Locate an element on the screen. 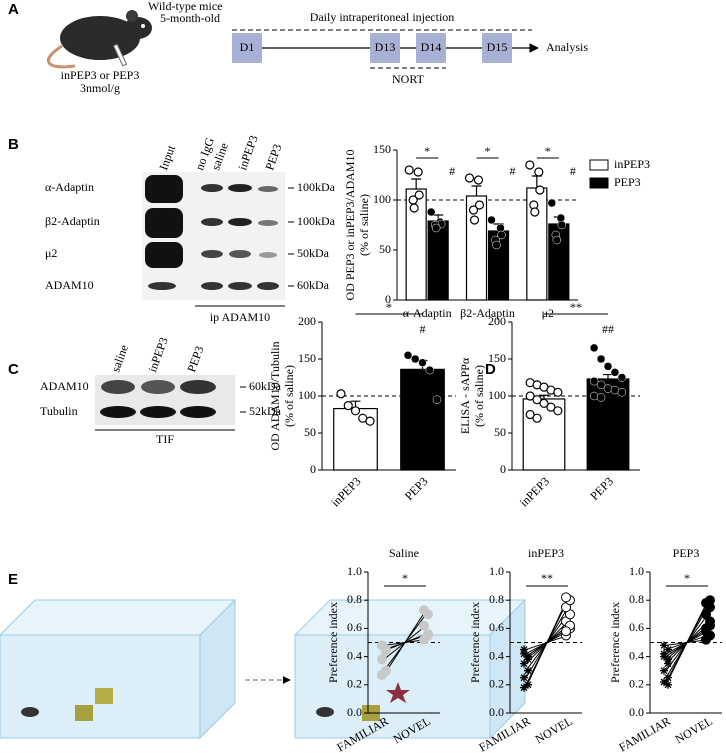 Image resolution: width=726 pixels, height=753 pixels. annotation: ## is located at coordinates (608, 329).